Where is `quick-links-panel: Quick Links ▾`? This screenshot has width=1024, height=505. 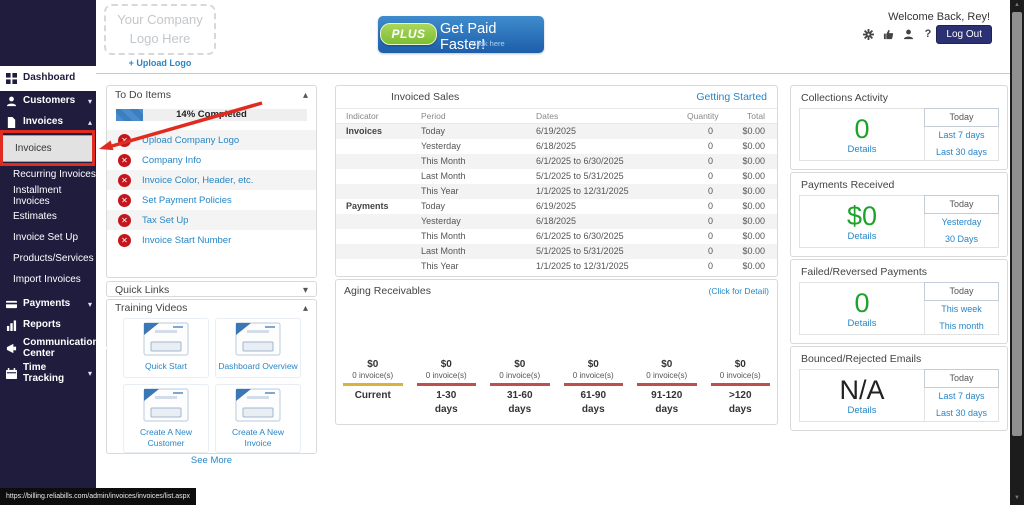 quick-links-panel: Quick Links ▾ is located at coordinates (211, 289).